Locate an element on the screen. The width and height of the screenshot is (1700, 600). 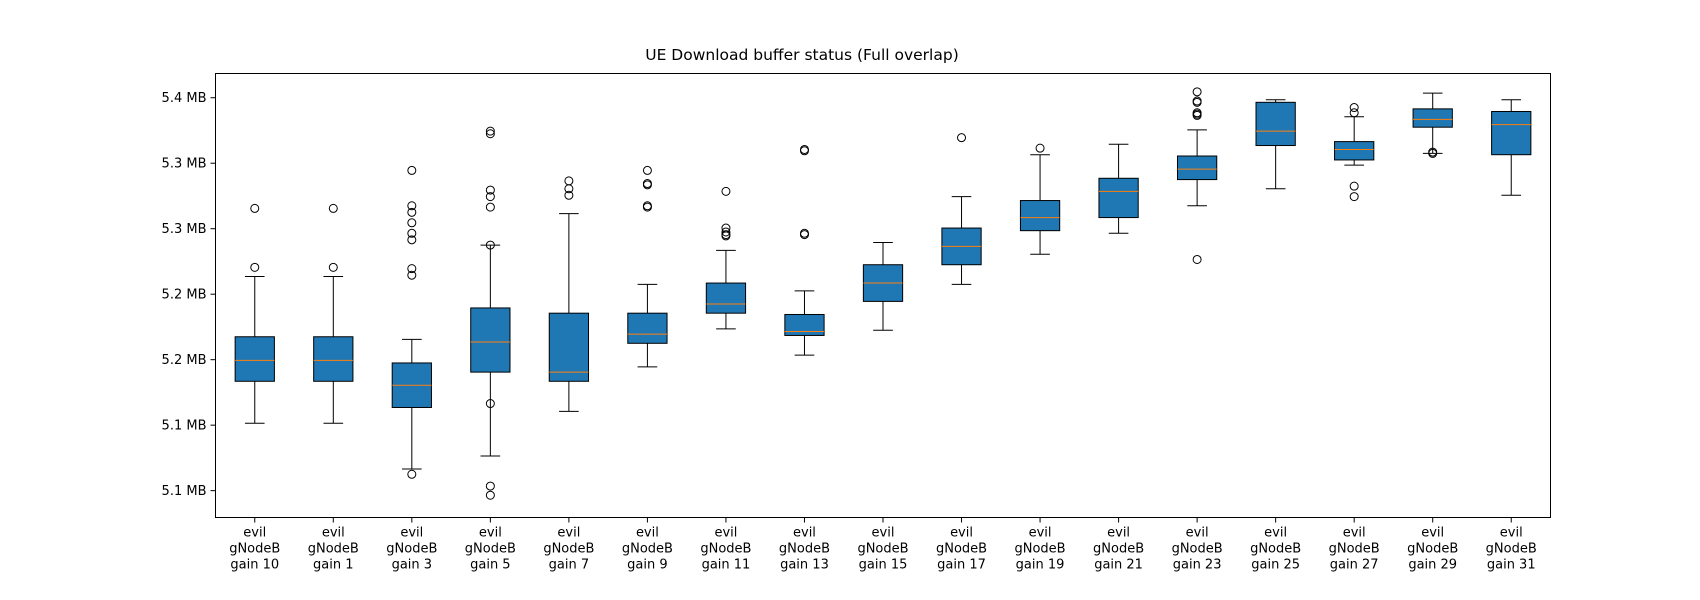
x-tick-label: gain 10 is located at coordinates (254, 565).